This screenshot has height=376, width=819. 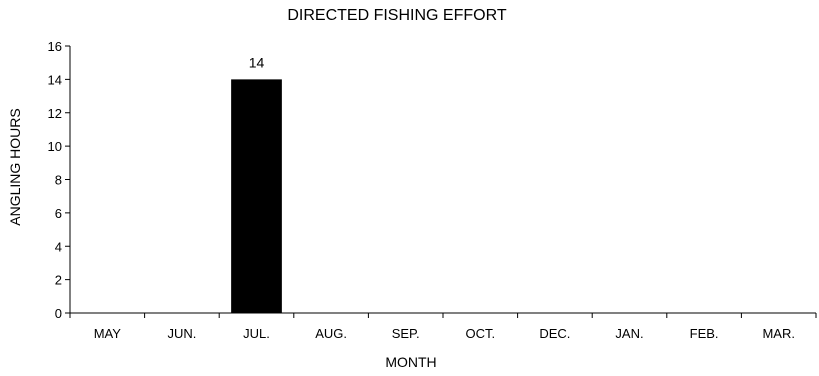 What do you see at coordinates (256, 196) in the screenshot?
I see `bar-jul` at bounding box center [256, 196].